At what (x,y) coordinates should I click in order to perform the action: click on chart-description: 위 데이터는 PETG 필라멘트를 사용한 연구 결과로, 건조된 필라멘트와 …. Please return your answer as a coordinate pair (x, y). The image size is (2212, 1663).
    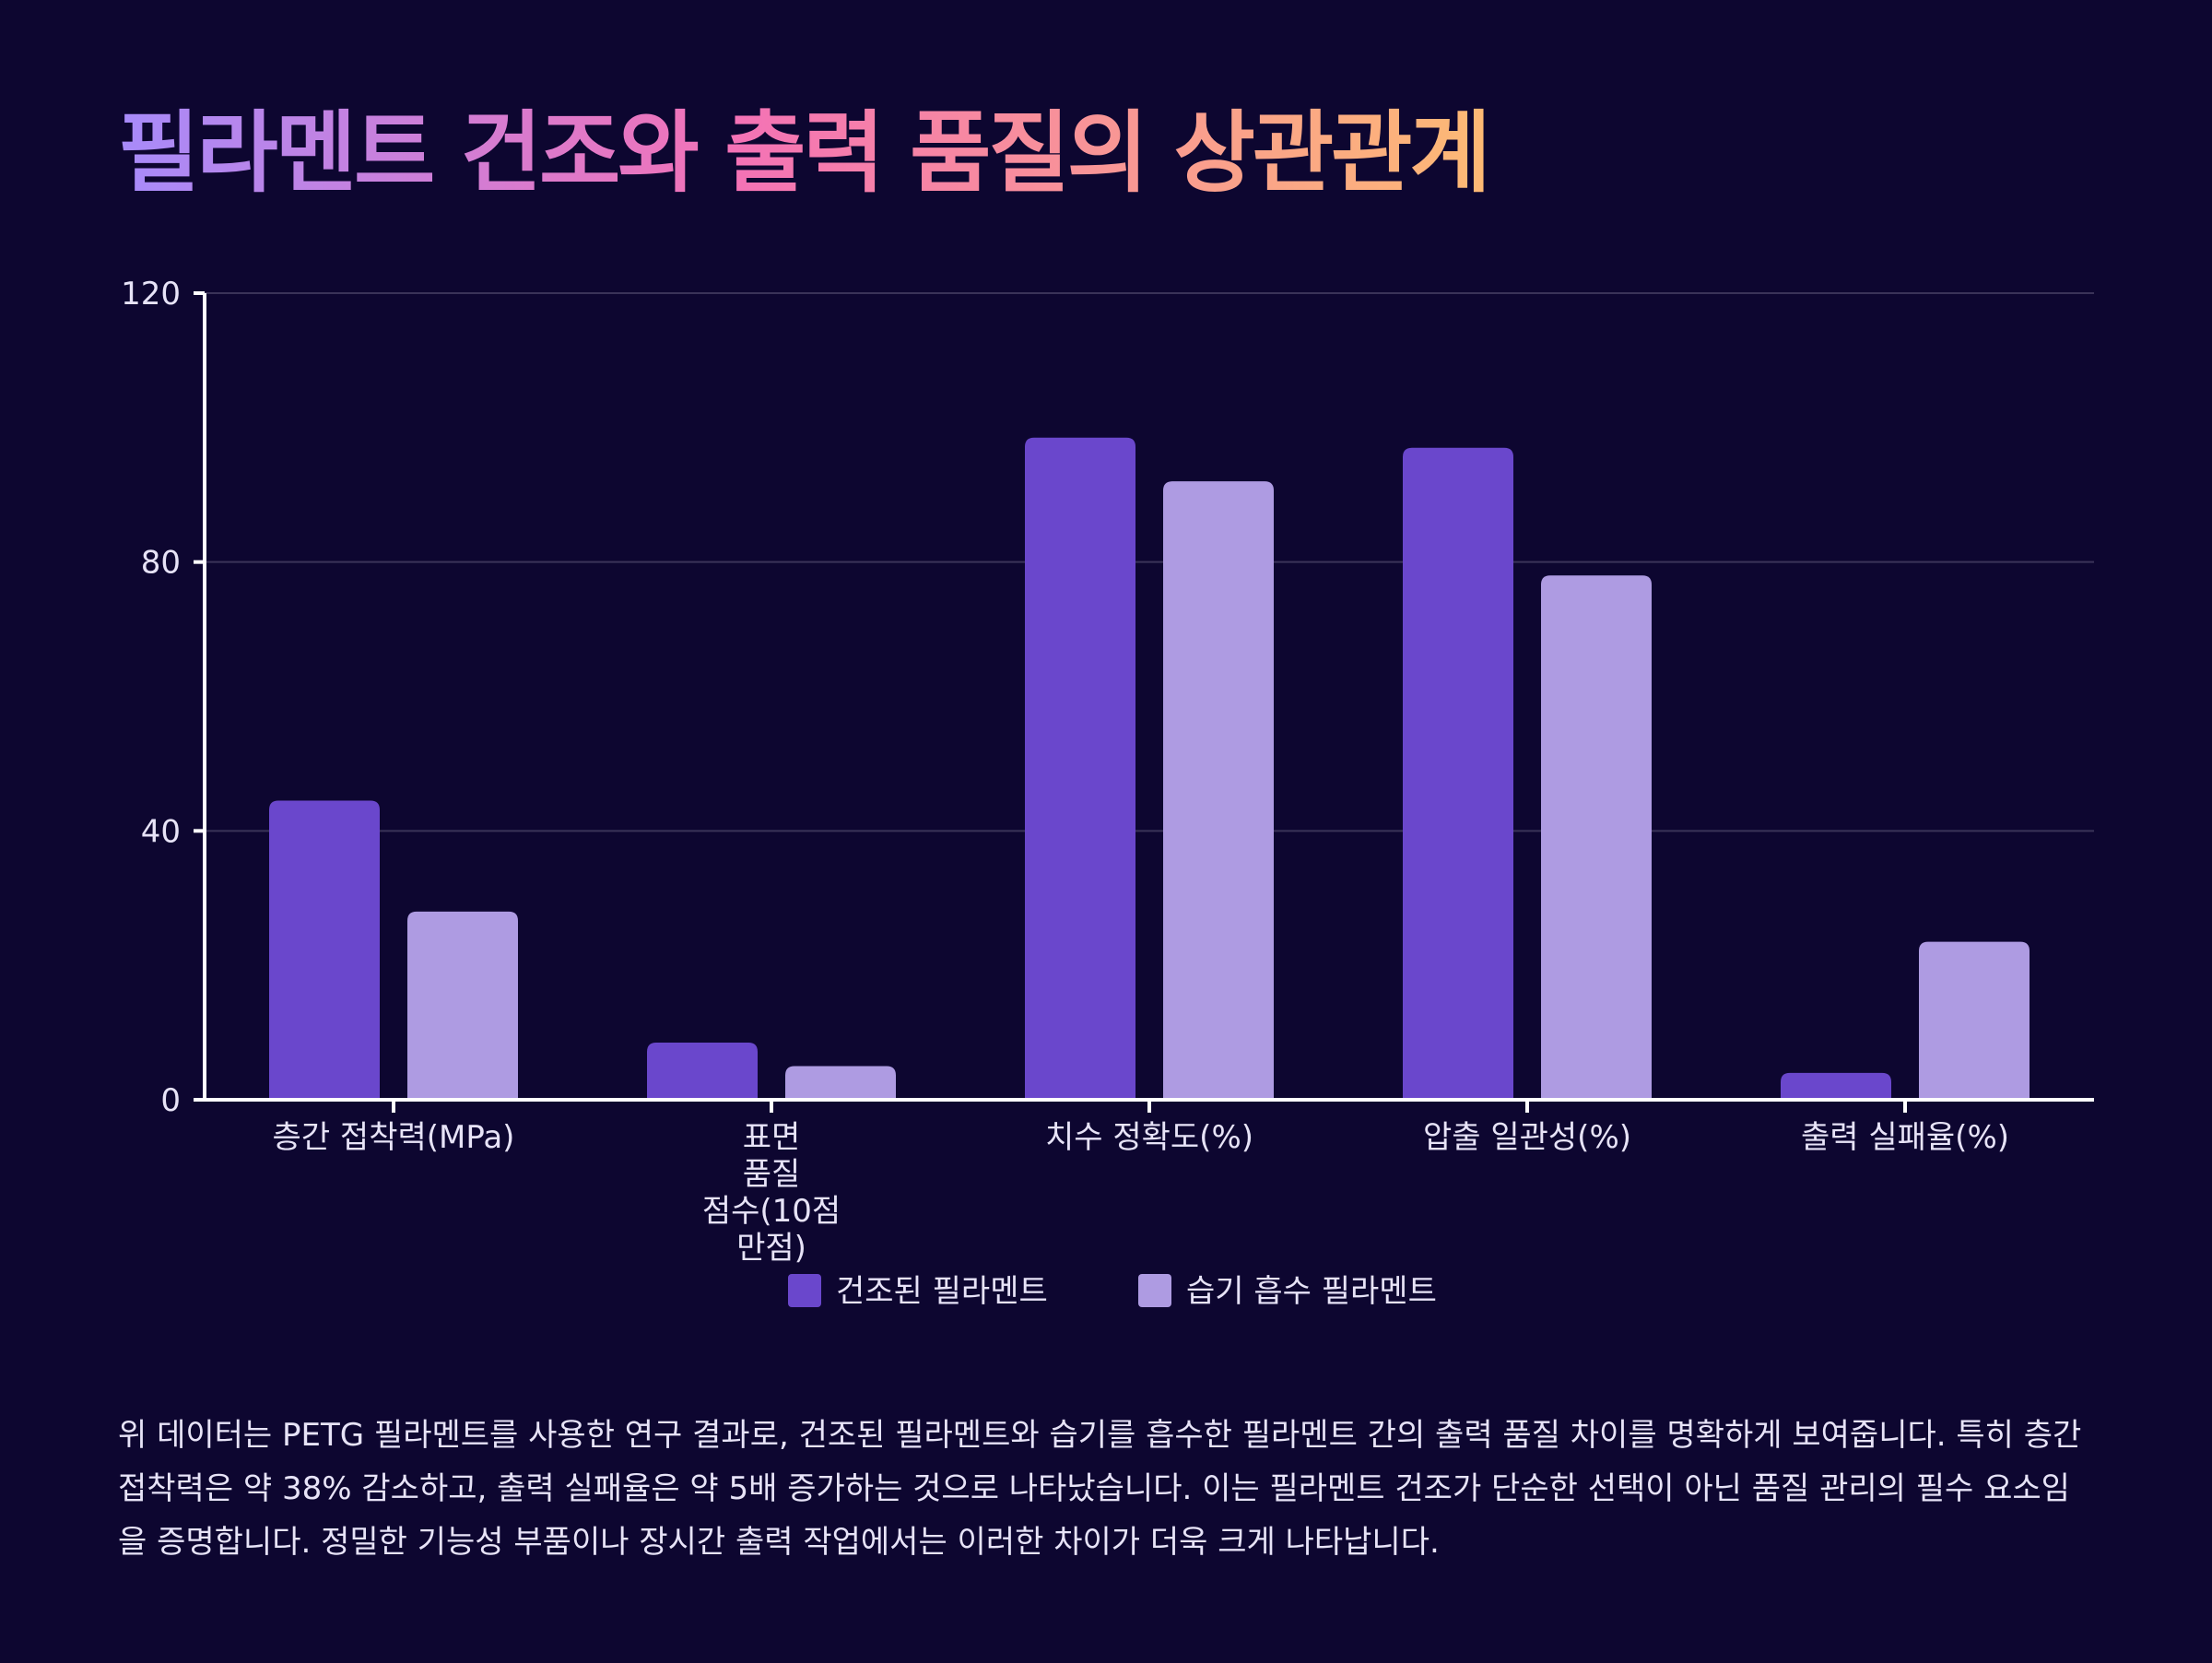
    Looking at the image, I should click on (1100, 1489).